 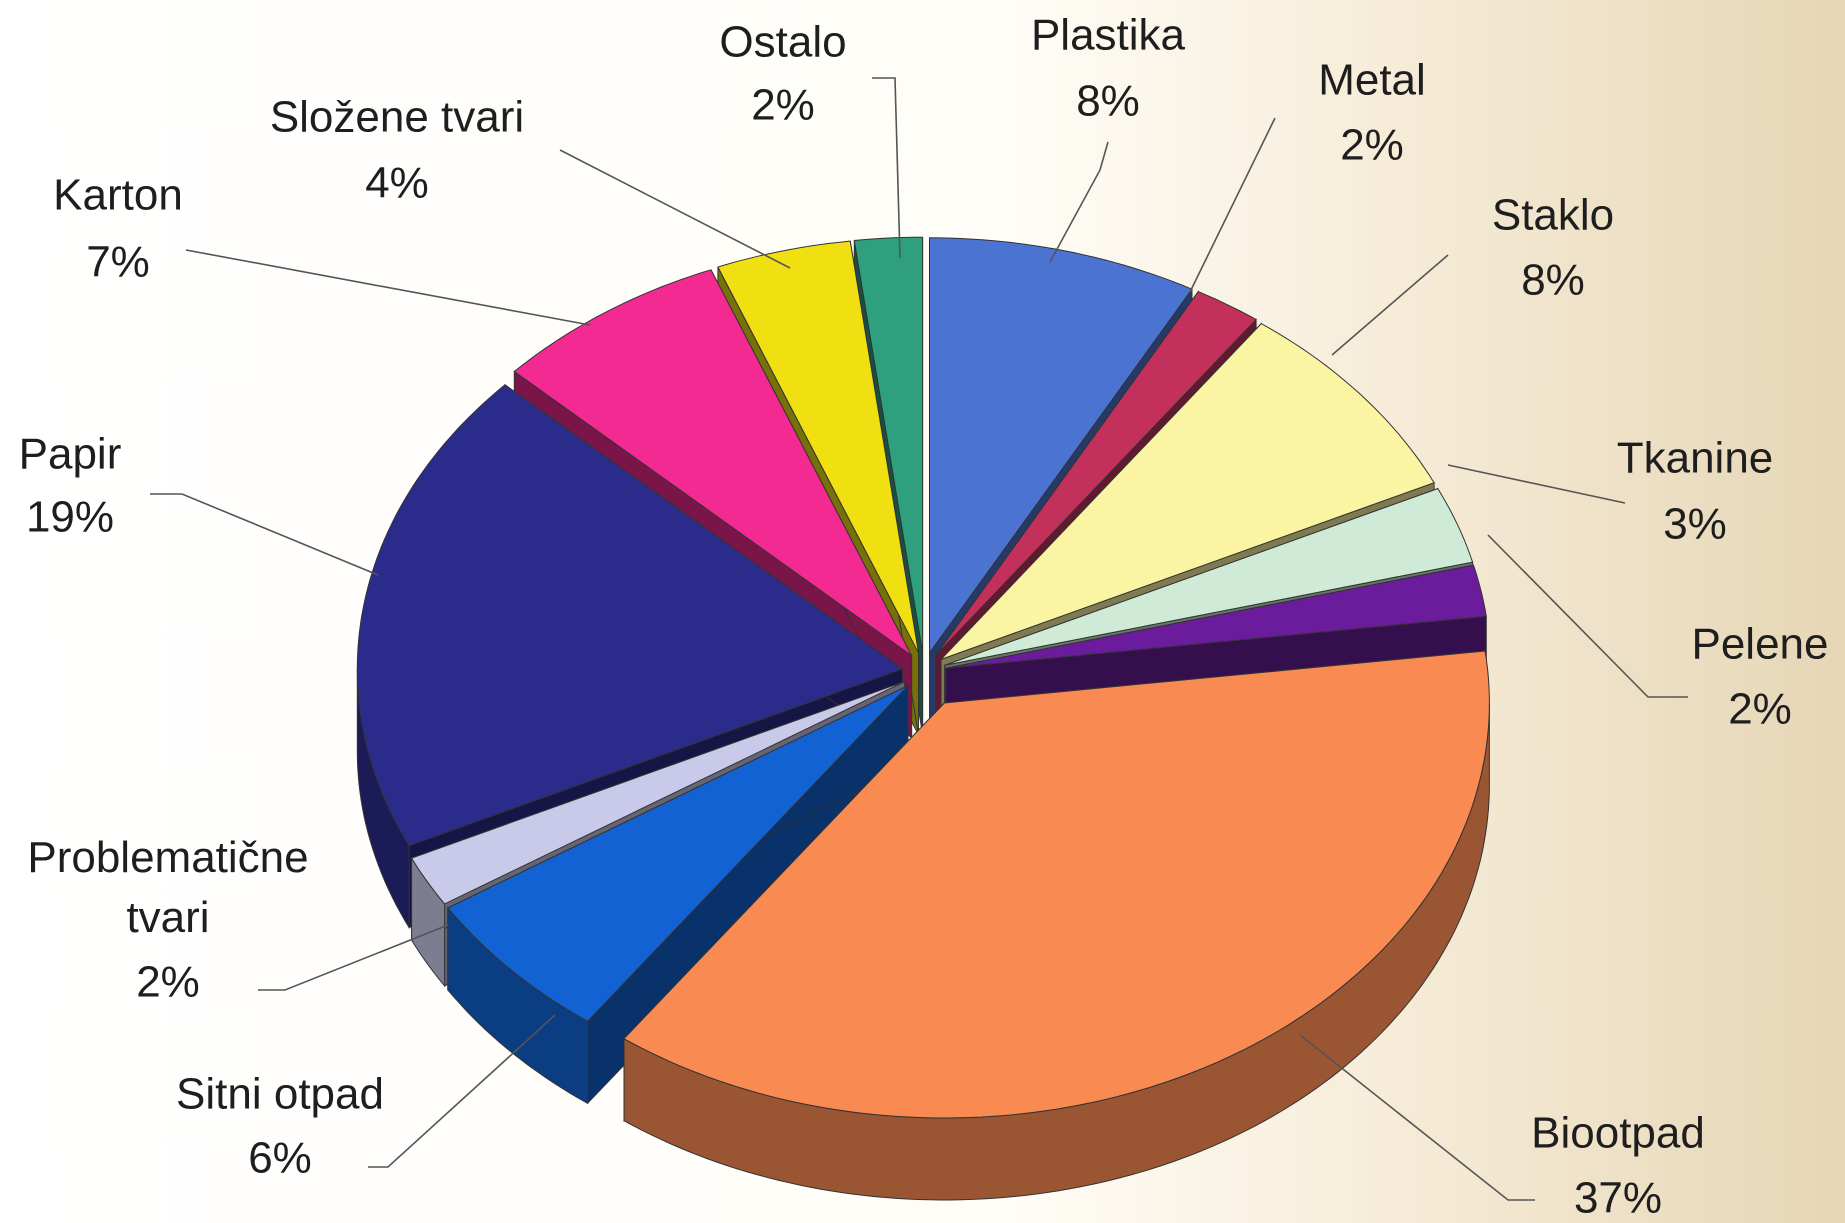 I want to click on category-label: Tkanine, so click(x=1695, y=458).